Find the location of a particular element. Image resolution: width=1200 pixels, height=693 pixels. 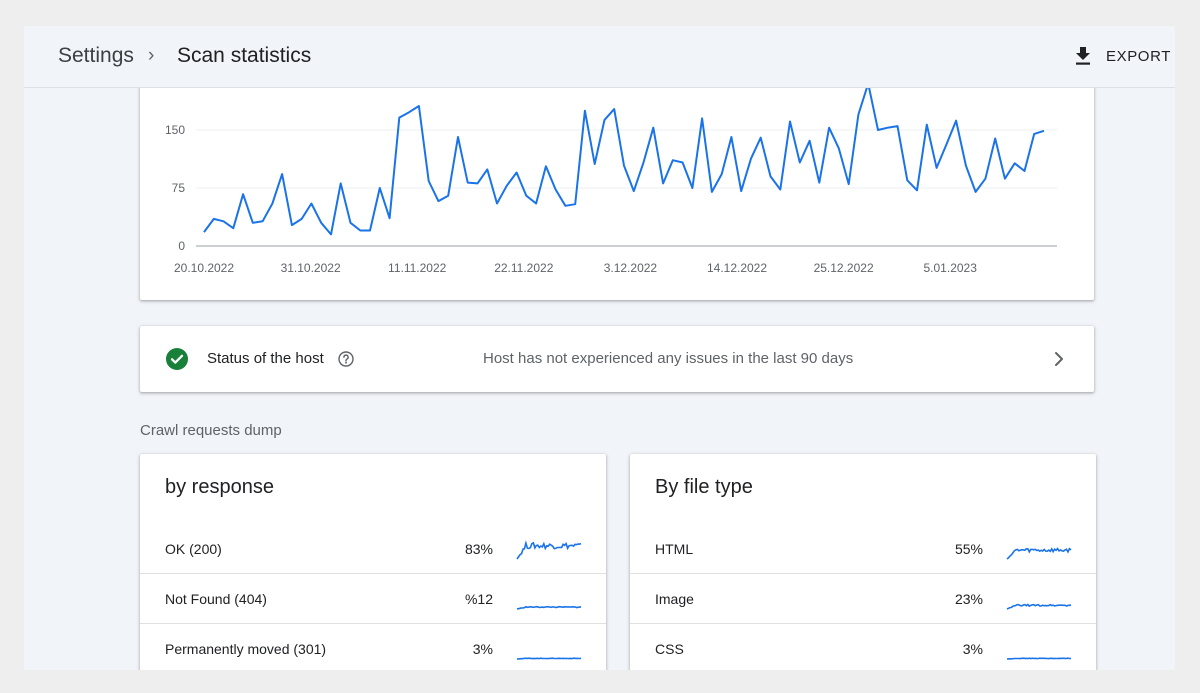

x-tick-label: 5.01.2023 is located at coordinates (951, 268).